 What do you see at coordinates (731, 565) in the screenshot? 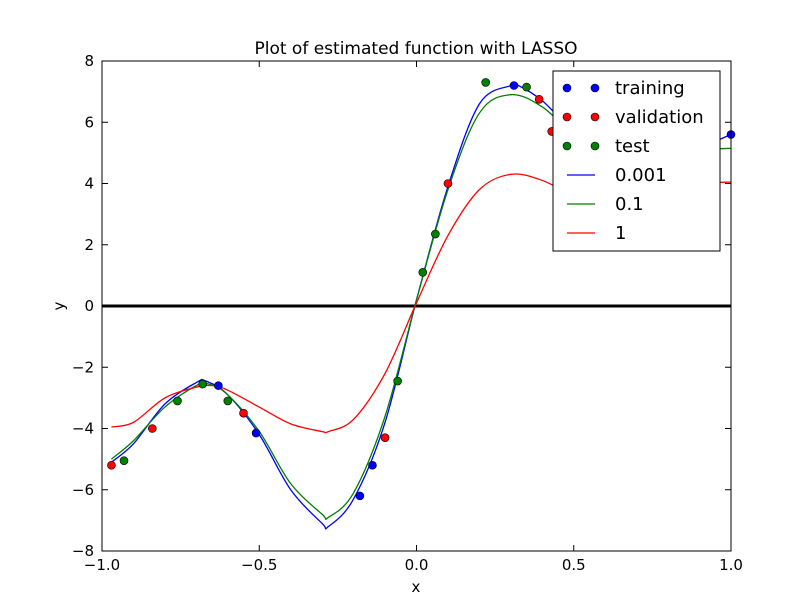
I see `x-tick-label: 1.0` at bounding box center [731, 565].